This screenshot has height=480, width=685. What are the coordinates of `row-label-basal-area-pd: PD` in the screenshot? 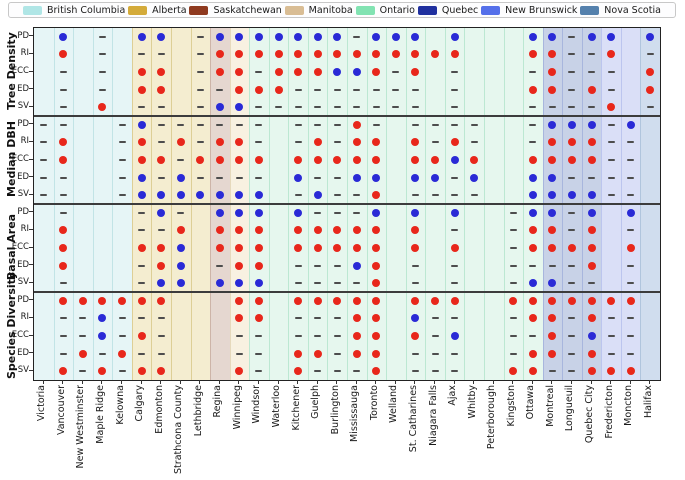 It's located at (23, 211).